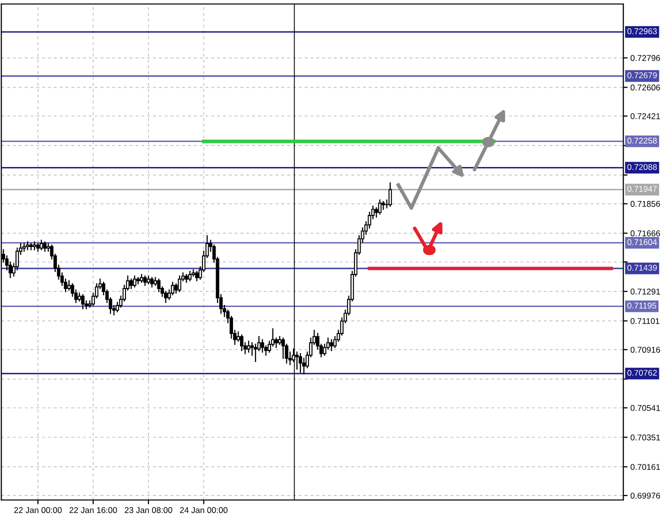 The height and width of the screenshot is (518, 665). What do you see at coordinates (642, 267) in the screenshot?
I see `ref-line-label: 0.71439` at bounding box center [642, 267].